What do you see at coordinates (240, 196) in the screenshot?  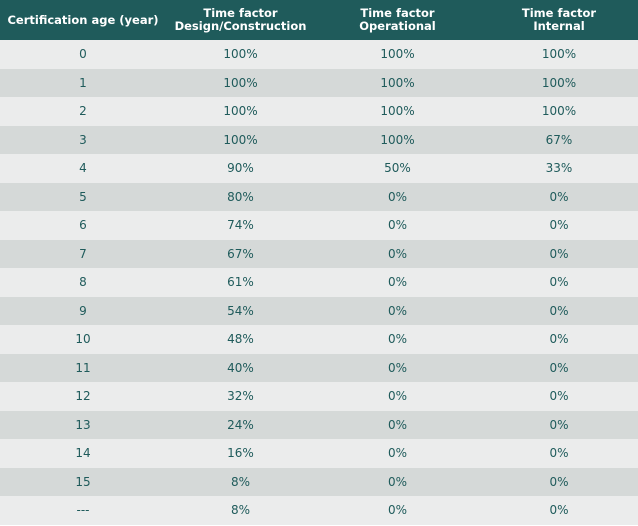 I see `table-cell: 80%` at bounding box center [240, 196].